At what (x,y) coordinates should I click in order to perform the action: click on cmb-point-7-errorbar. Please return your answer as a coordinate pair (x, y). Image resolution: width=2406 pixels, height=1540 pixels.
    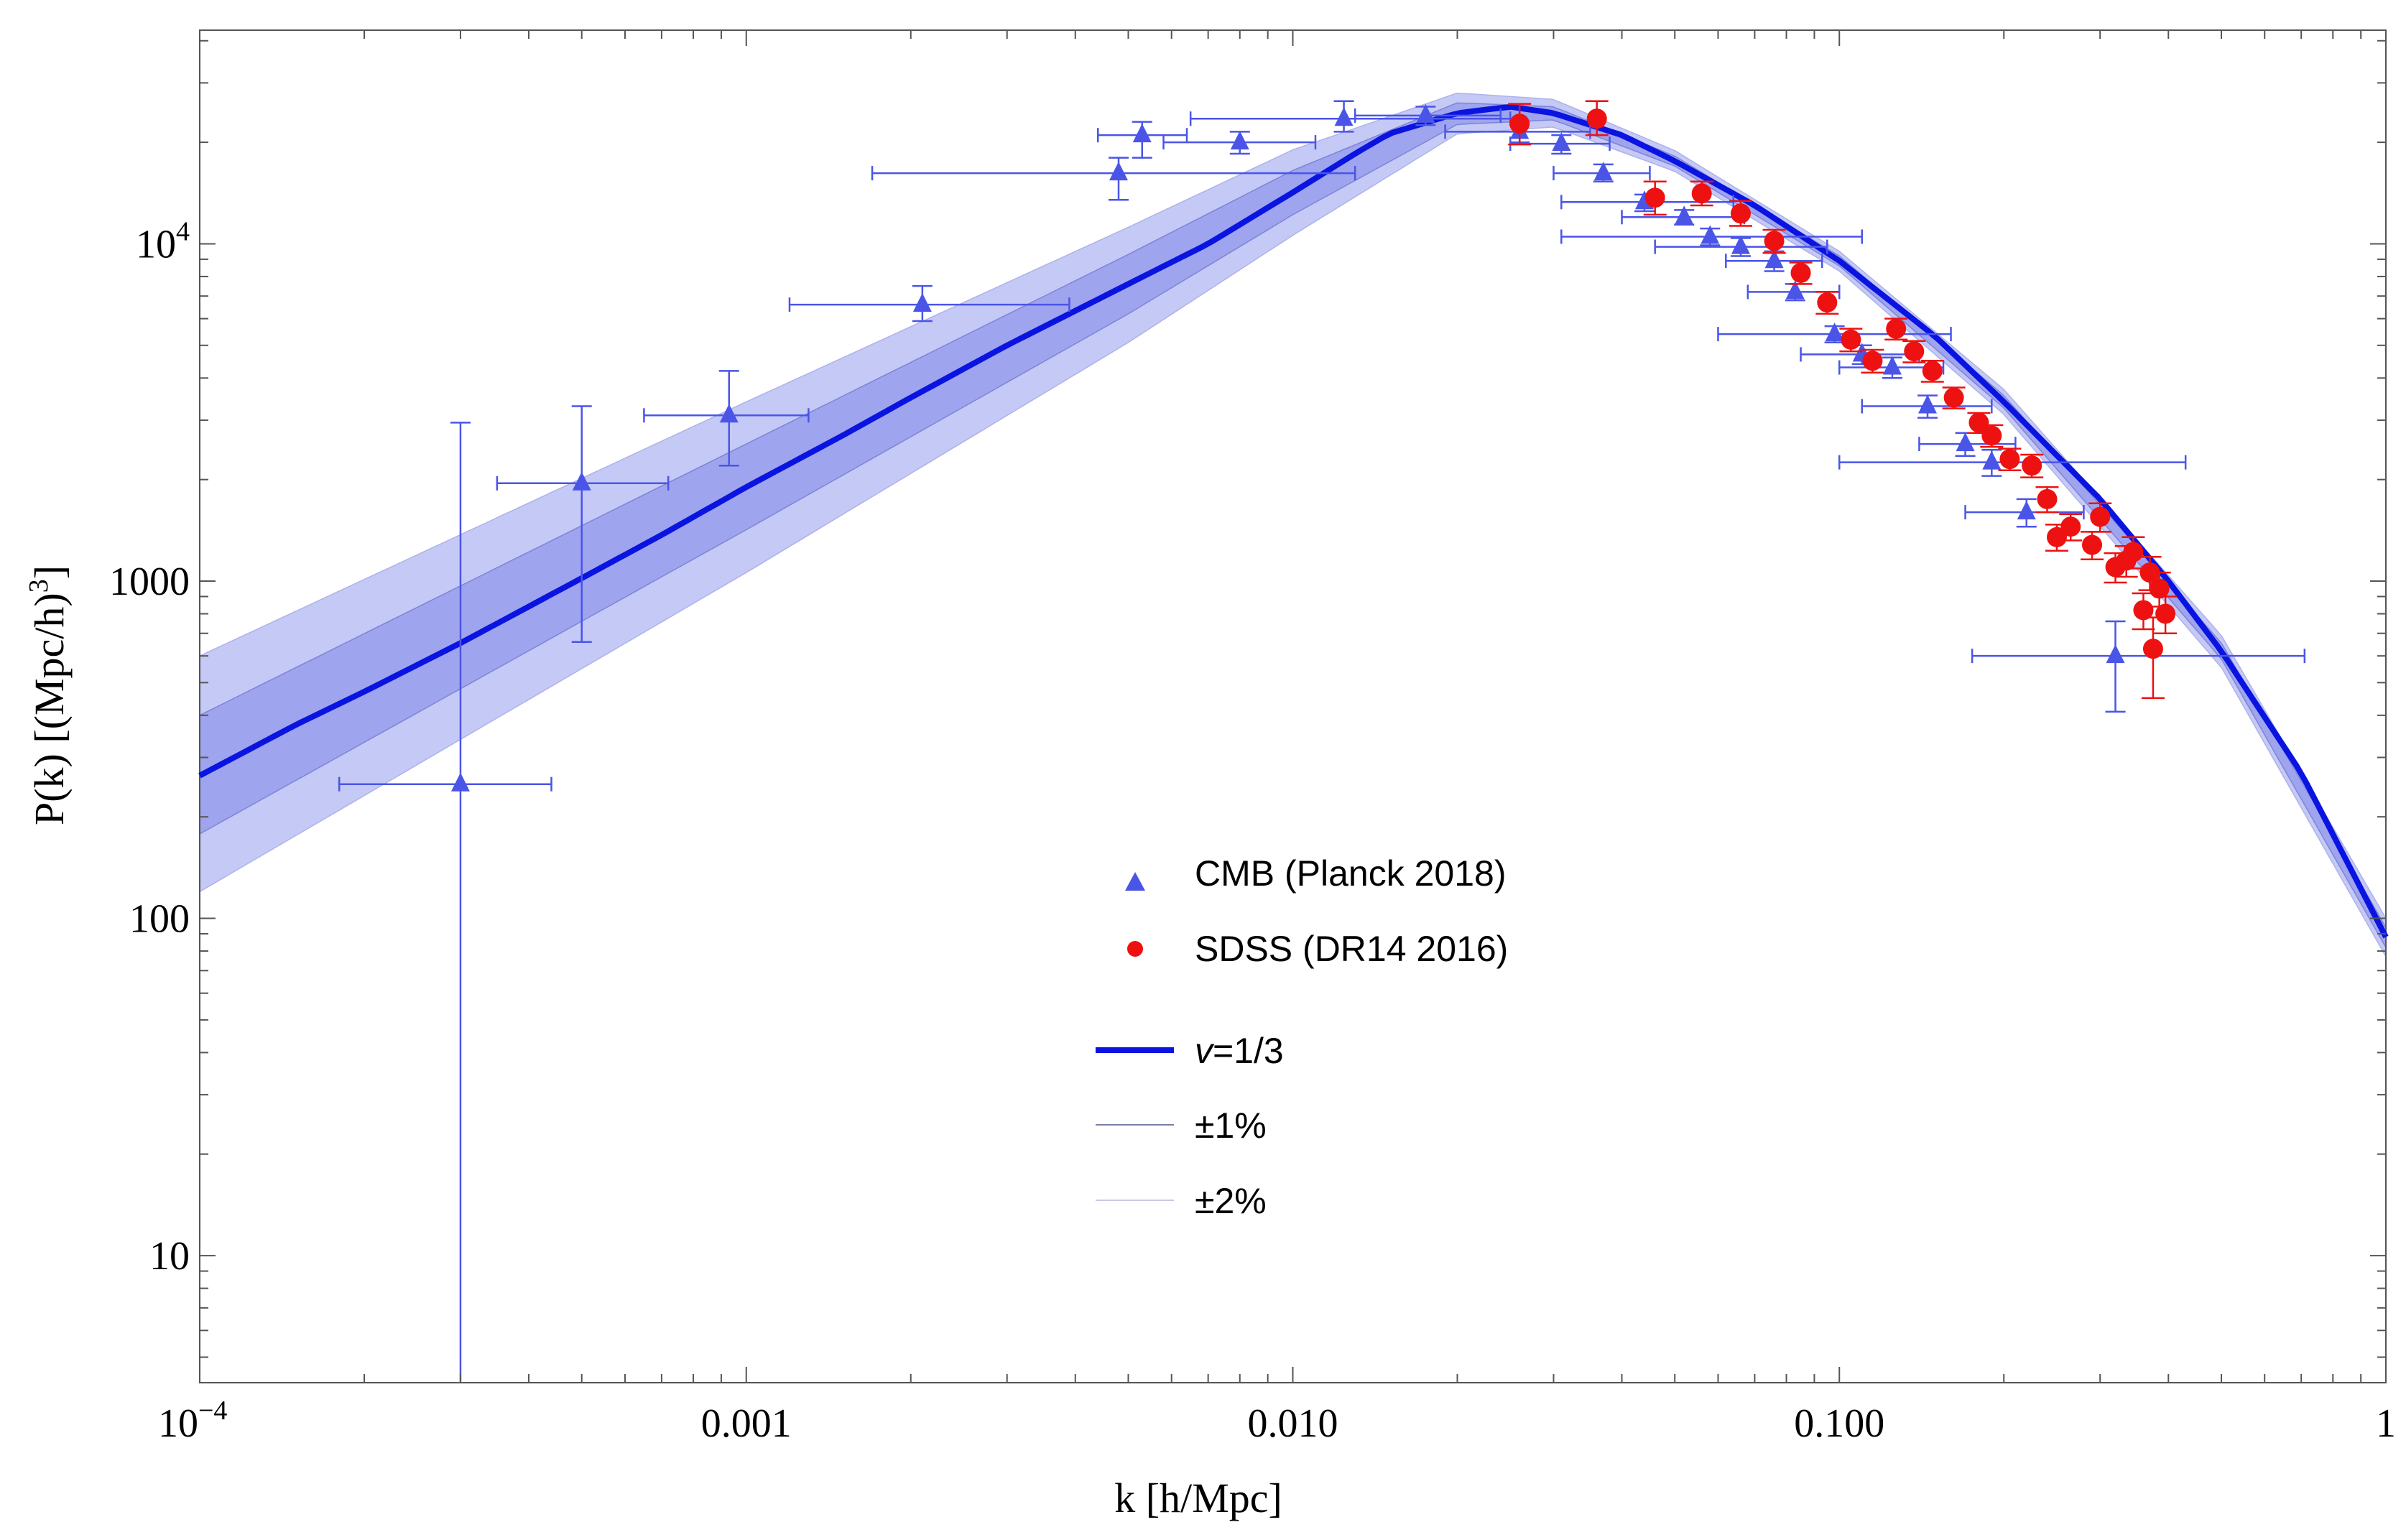
    Looking at the image, I should click on (1350, 116).